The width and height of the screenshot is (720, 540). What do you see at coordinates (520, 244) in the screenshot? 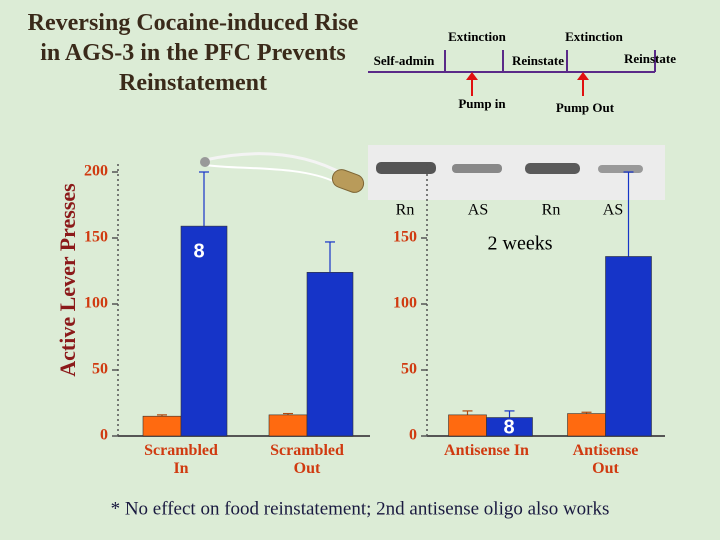
I see `interval-label: 2 weeks` at bounding box center [520, 244].